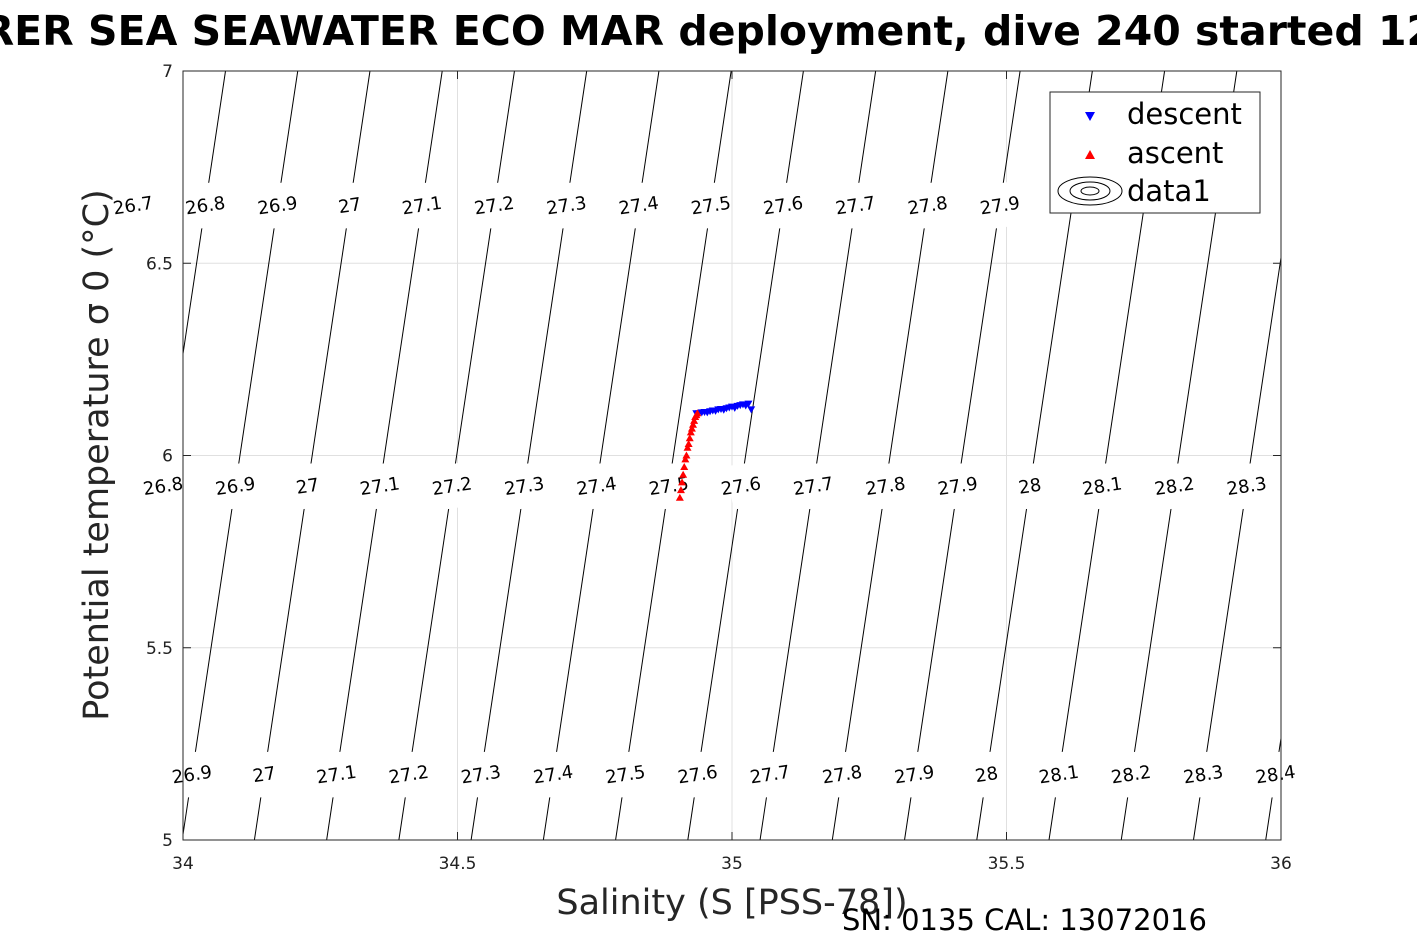 The image size is (1417, 945). I want to click on contour-label-0-8: 27.5, so click(711, 206).